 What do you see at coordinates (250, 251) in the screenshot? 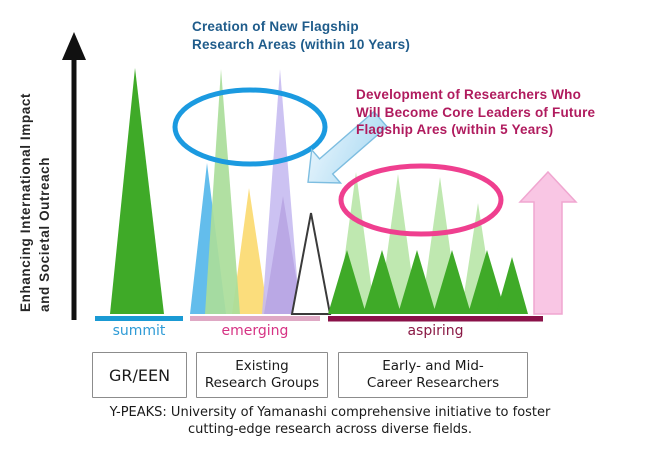
I see `peak-emerging-yellow` at bounding box center [250, 251].